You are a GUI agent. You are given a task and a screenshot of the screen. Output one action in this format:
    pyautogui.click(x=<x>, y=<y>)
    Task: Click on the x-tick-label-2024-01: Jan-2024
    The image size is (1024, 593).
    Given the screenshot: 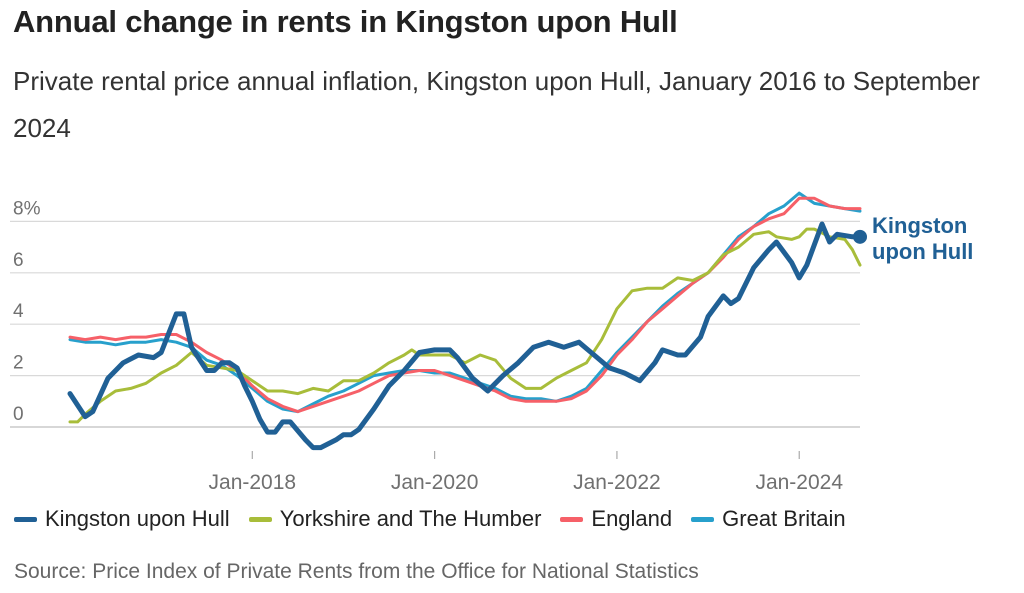 What is the action you would take?
    pyautogui.click(x=799, y=482)
    